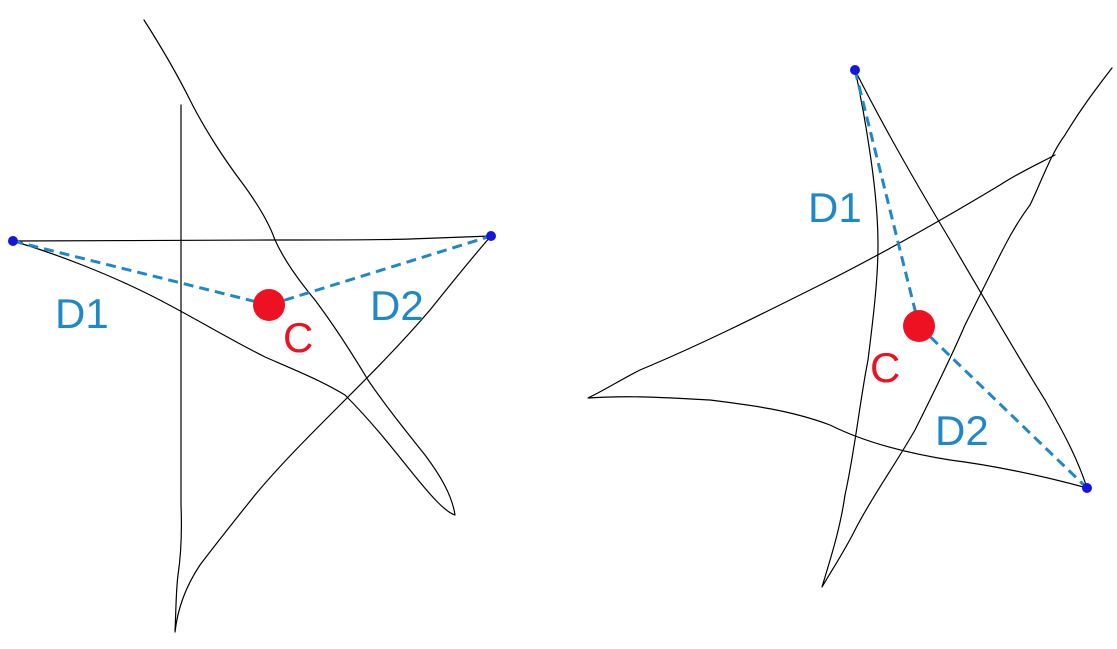  Describe the element at coordinates (919, 326) in the screenshot. I see `right-center-dot` at that location.